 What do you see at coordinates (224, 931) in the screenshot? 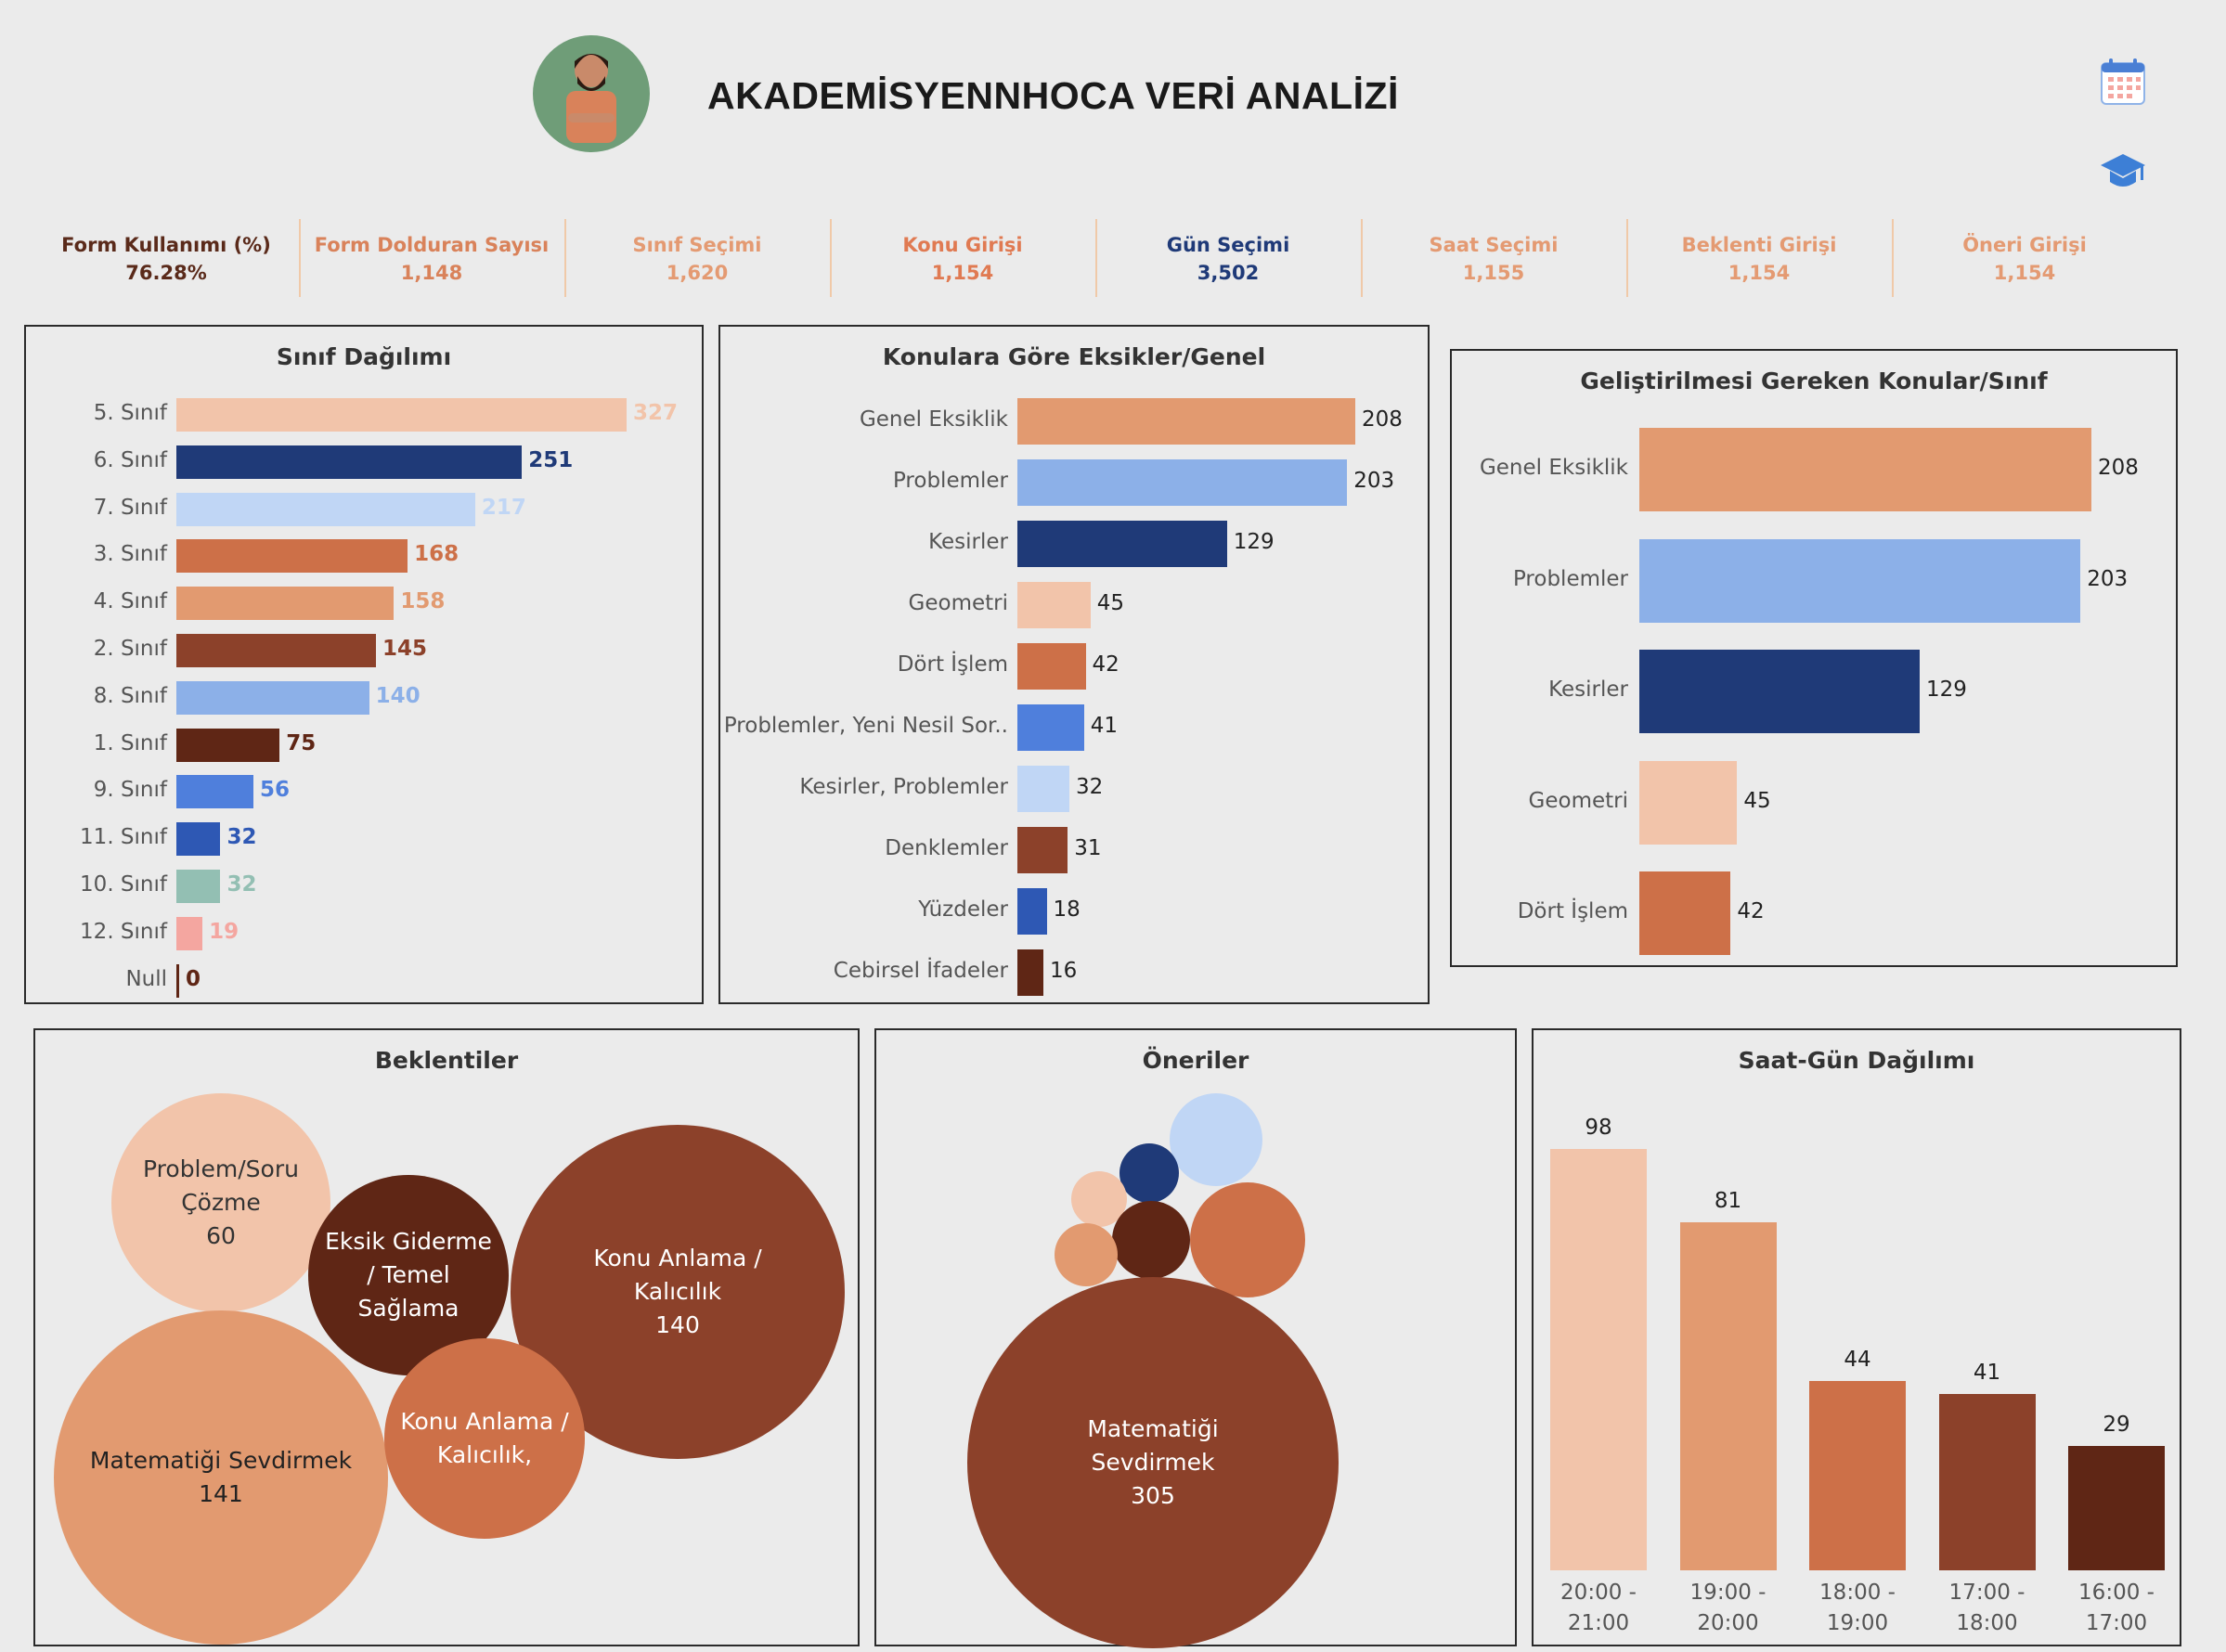
I see `bar-value-label: 19` at bounding box center [224, 931].